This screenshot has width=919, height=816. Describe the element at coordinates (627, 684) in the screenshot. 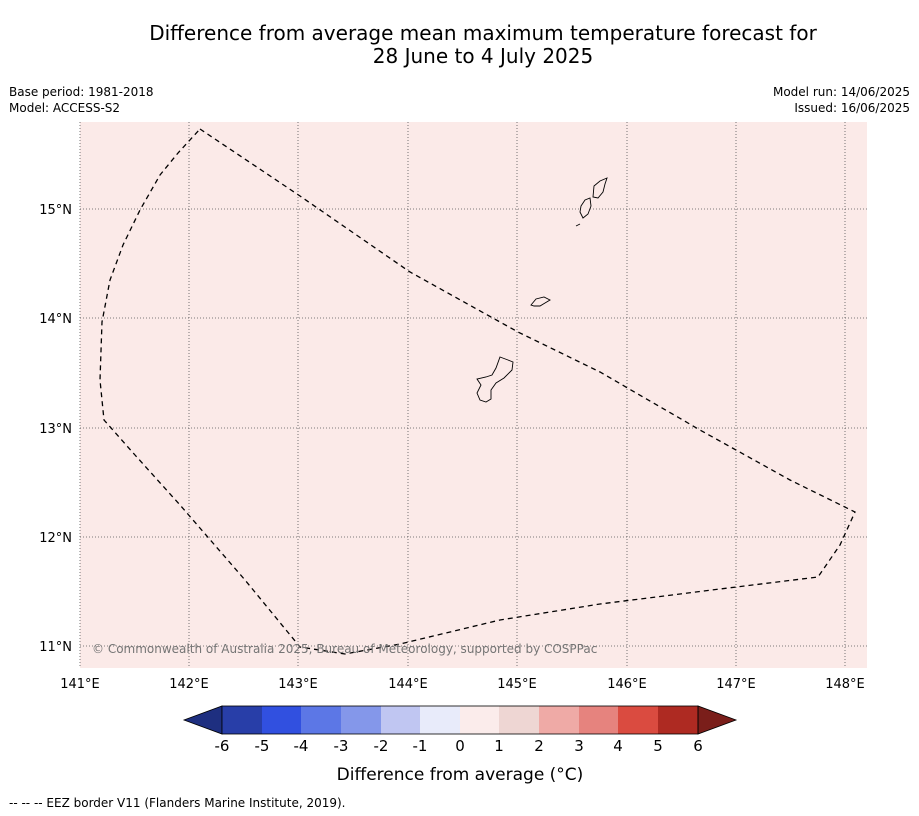

I see `lon-label-146: 146°E` at that location.